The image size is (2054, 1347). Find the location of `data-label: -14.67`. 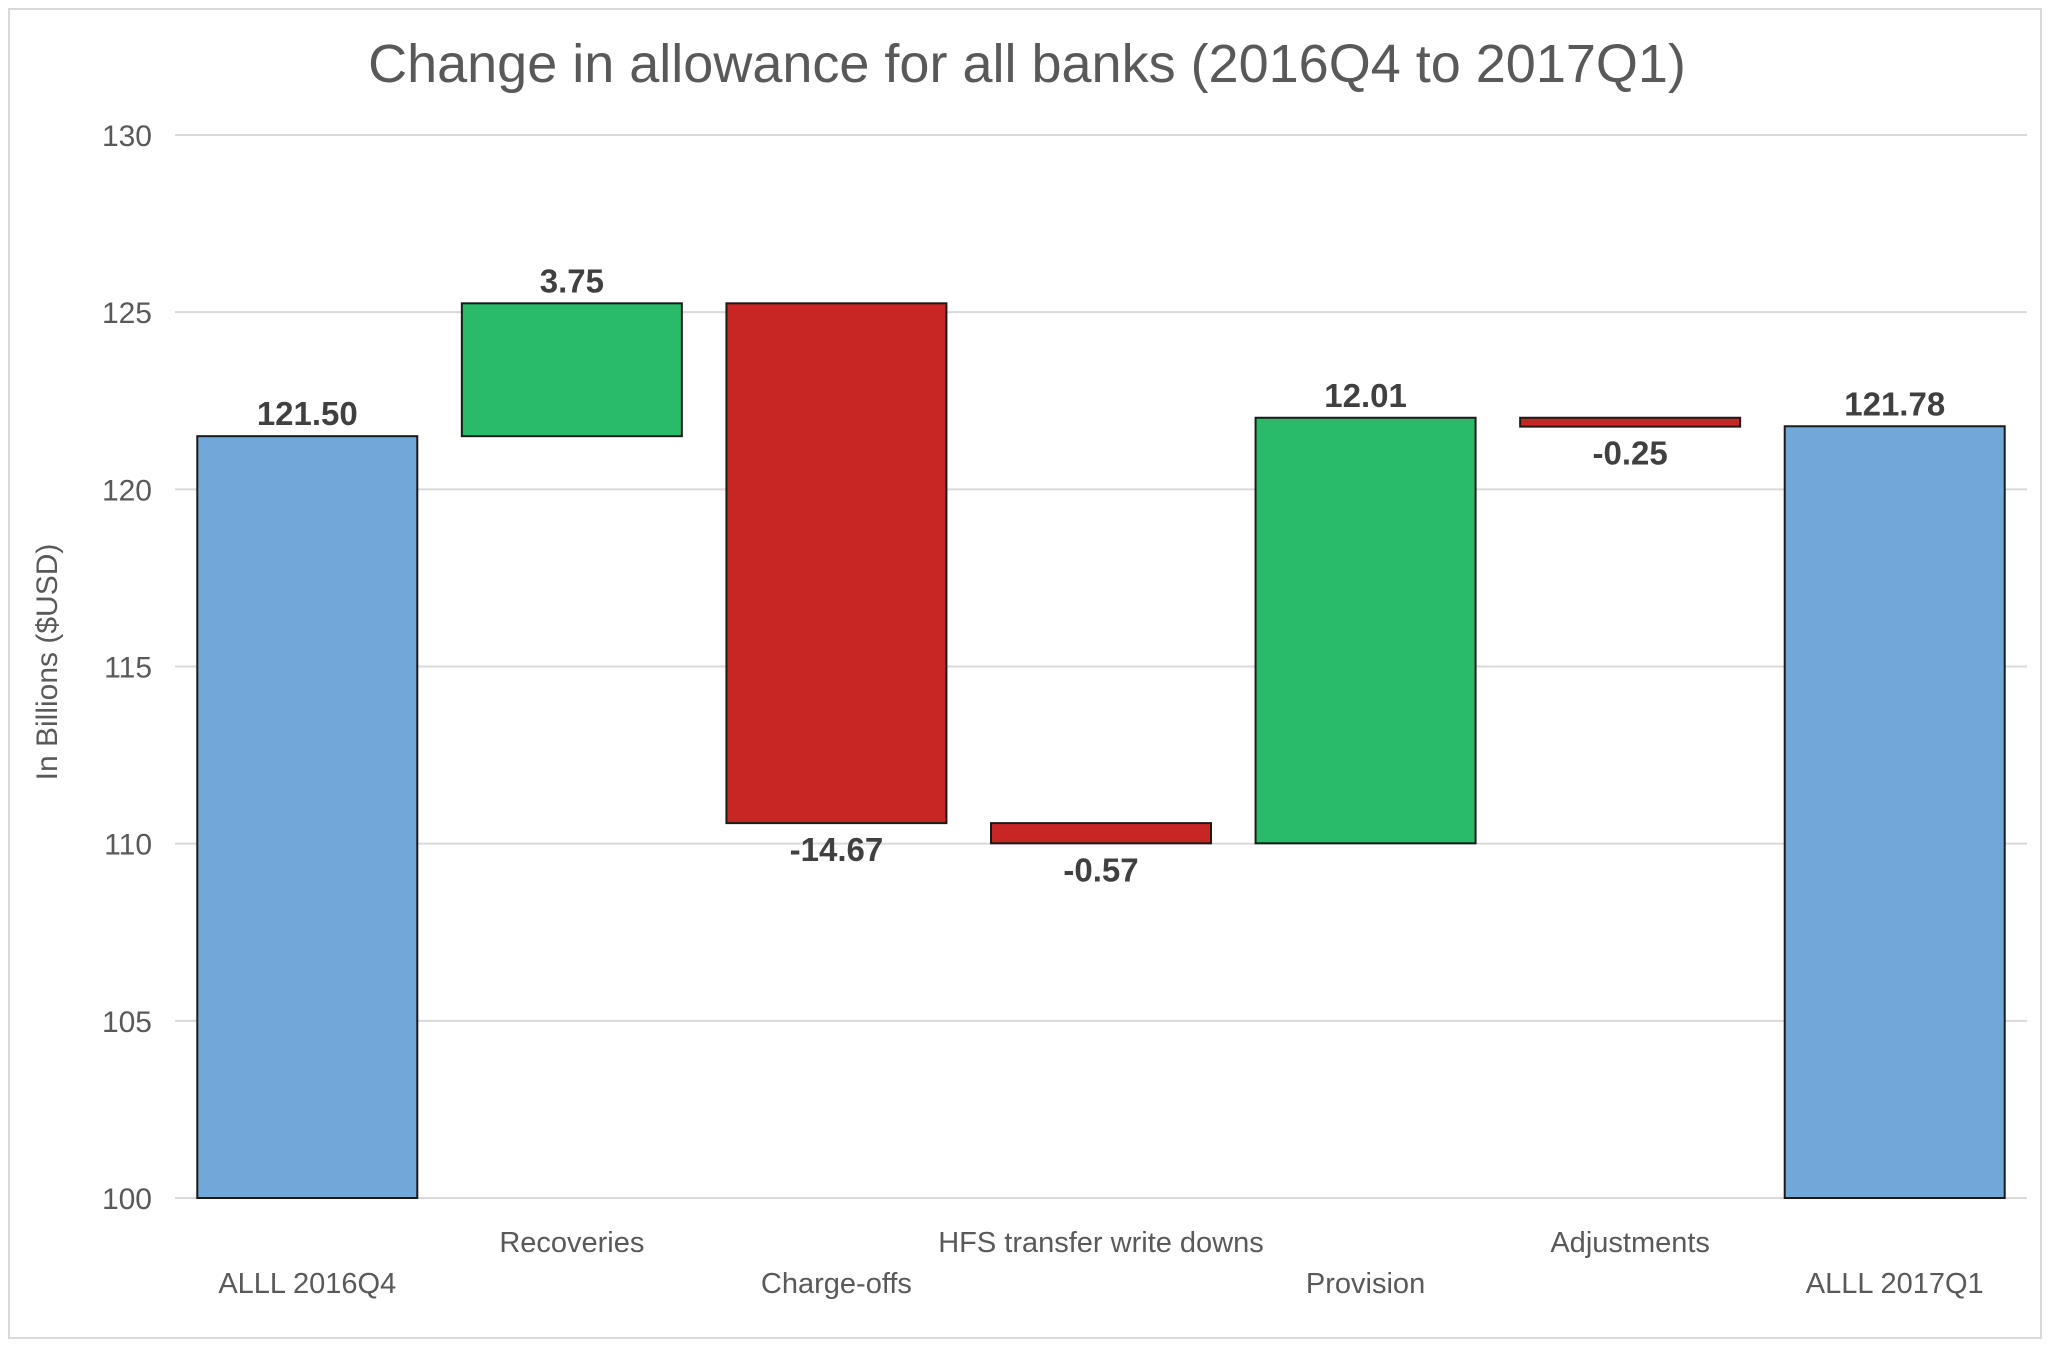

data-label: -14.67 is located at coordinates (837, 849).